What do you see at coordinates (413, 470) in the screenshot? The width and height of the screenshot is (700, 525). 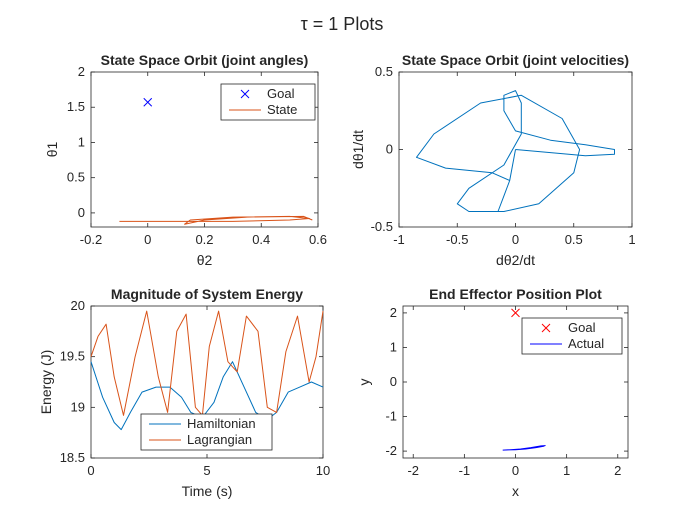 I see `x-tick-label: -2` at bounding box center [413, 470].